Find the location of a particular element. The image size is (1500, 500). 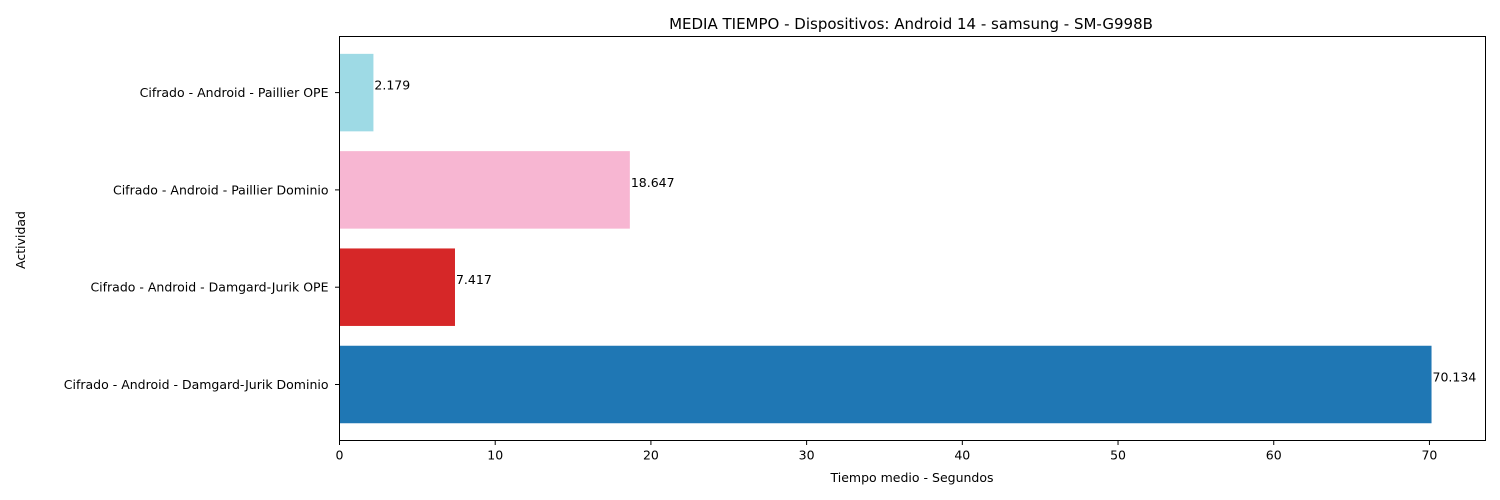

x-tick-label-2: 20 is located at coordinates (651, 455).